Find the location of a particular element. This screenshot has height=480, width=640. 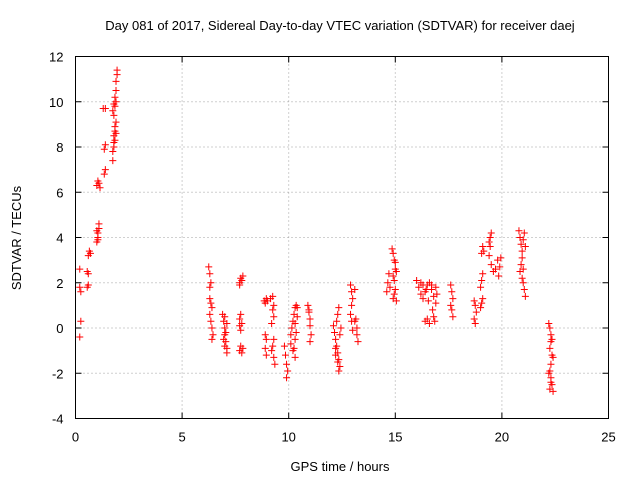

y-tick-label: -2 is located at coordinates (58, 373).